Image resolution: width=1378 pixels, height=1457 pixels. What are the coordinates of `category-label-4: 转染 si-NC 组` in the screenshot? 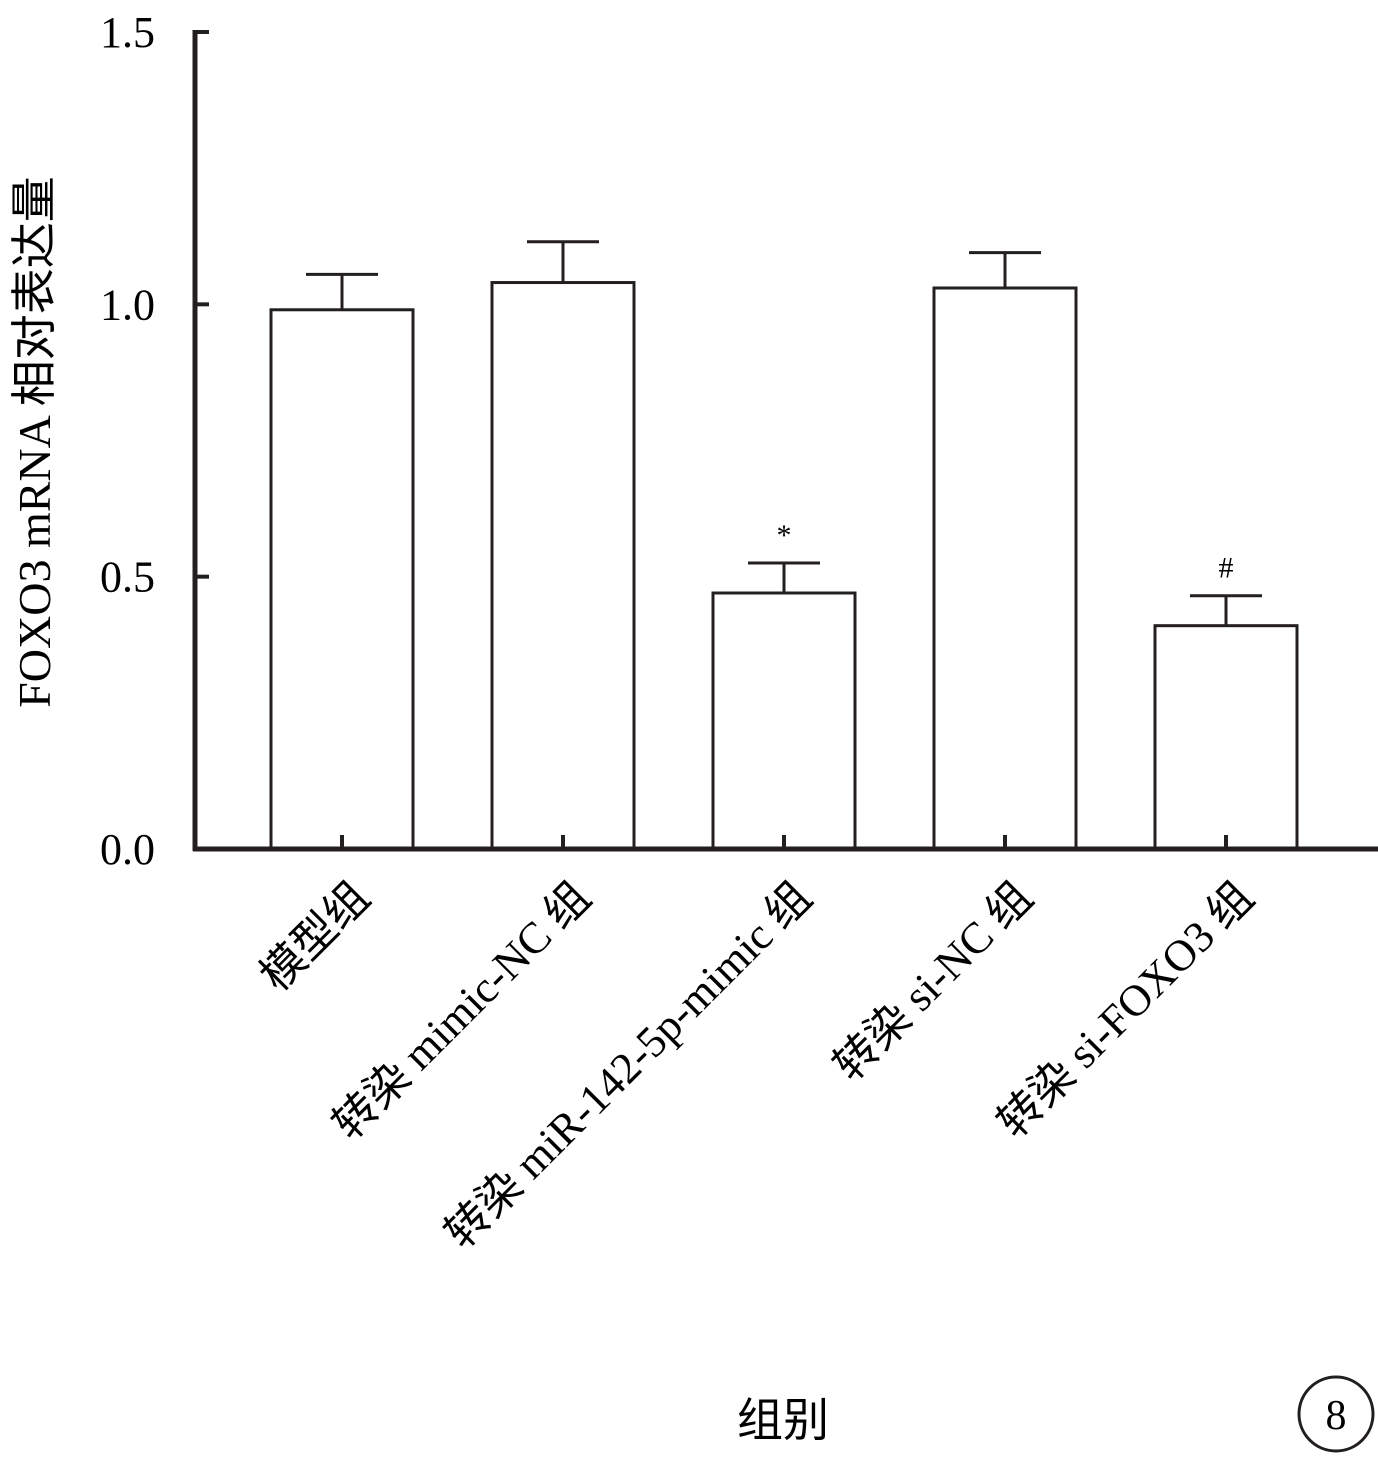 It's located at (933, 981).